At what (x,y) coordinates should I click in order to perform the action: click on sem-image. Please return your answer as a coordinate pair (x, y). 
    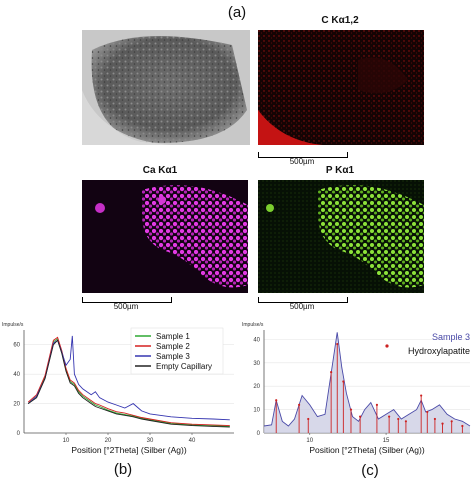
    Looking at the image, I should click on (166, 87).